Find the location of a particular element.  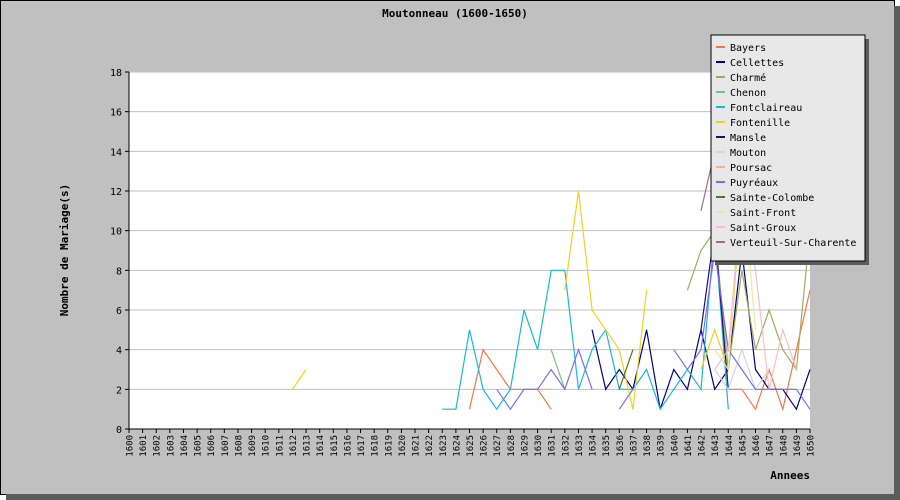

x-tick-label: 1627 is located at coordinates (498, 446).